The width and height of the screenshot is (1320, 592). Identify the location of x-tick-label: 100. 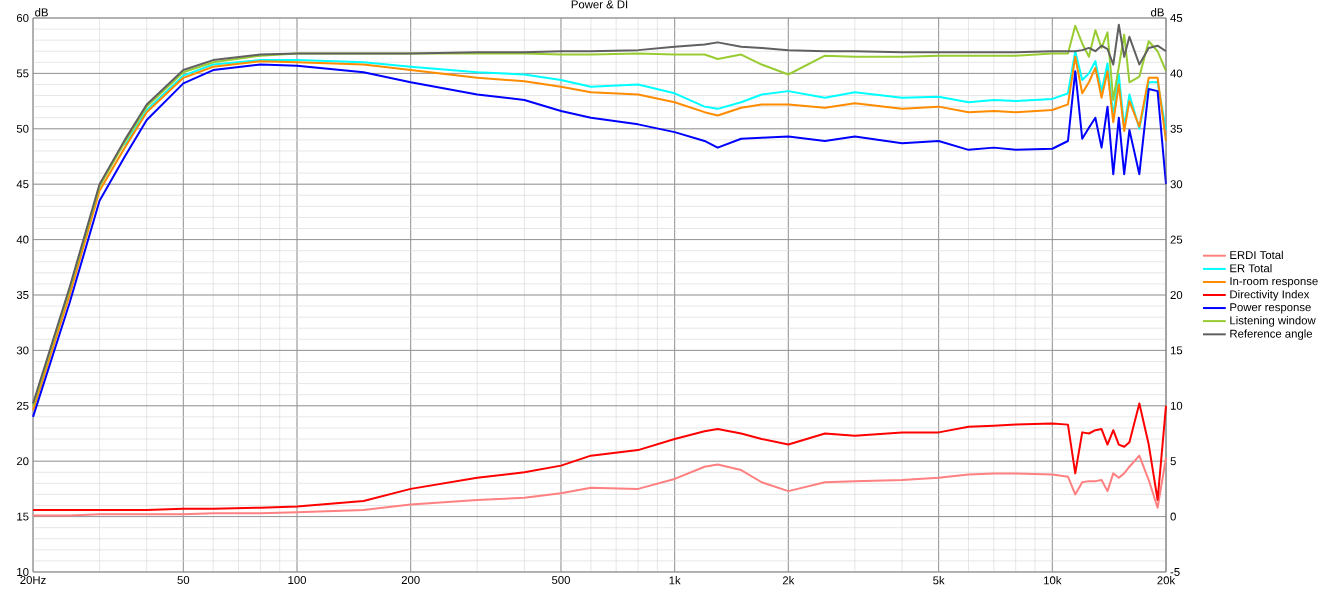
(297, 580).